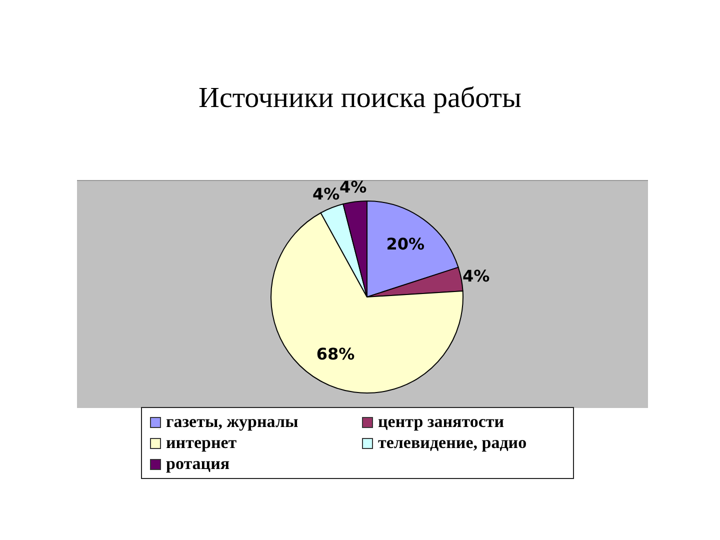 The image size is (720, 540). I want to click on data-label: 20%, so click(405, 244).